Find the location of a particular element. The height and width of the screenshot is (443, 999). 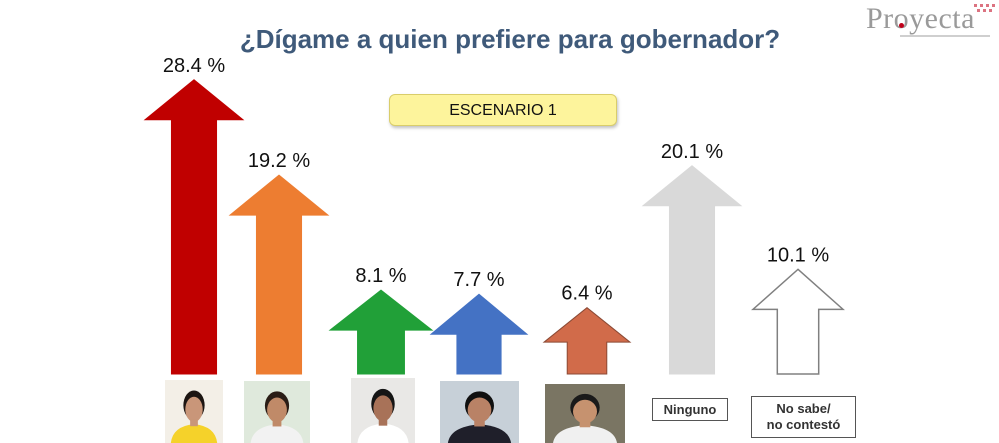

data-label-7: 10.1 % is located at coordinates (798, 255).